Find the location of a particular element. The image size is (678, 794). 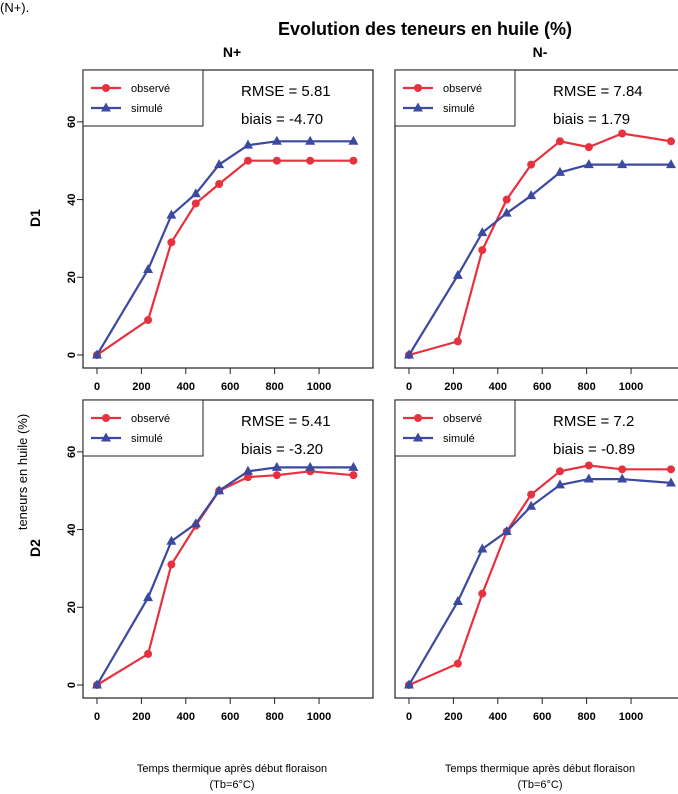

series-area-d2-n-plus is located at coordinates (225, 575).